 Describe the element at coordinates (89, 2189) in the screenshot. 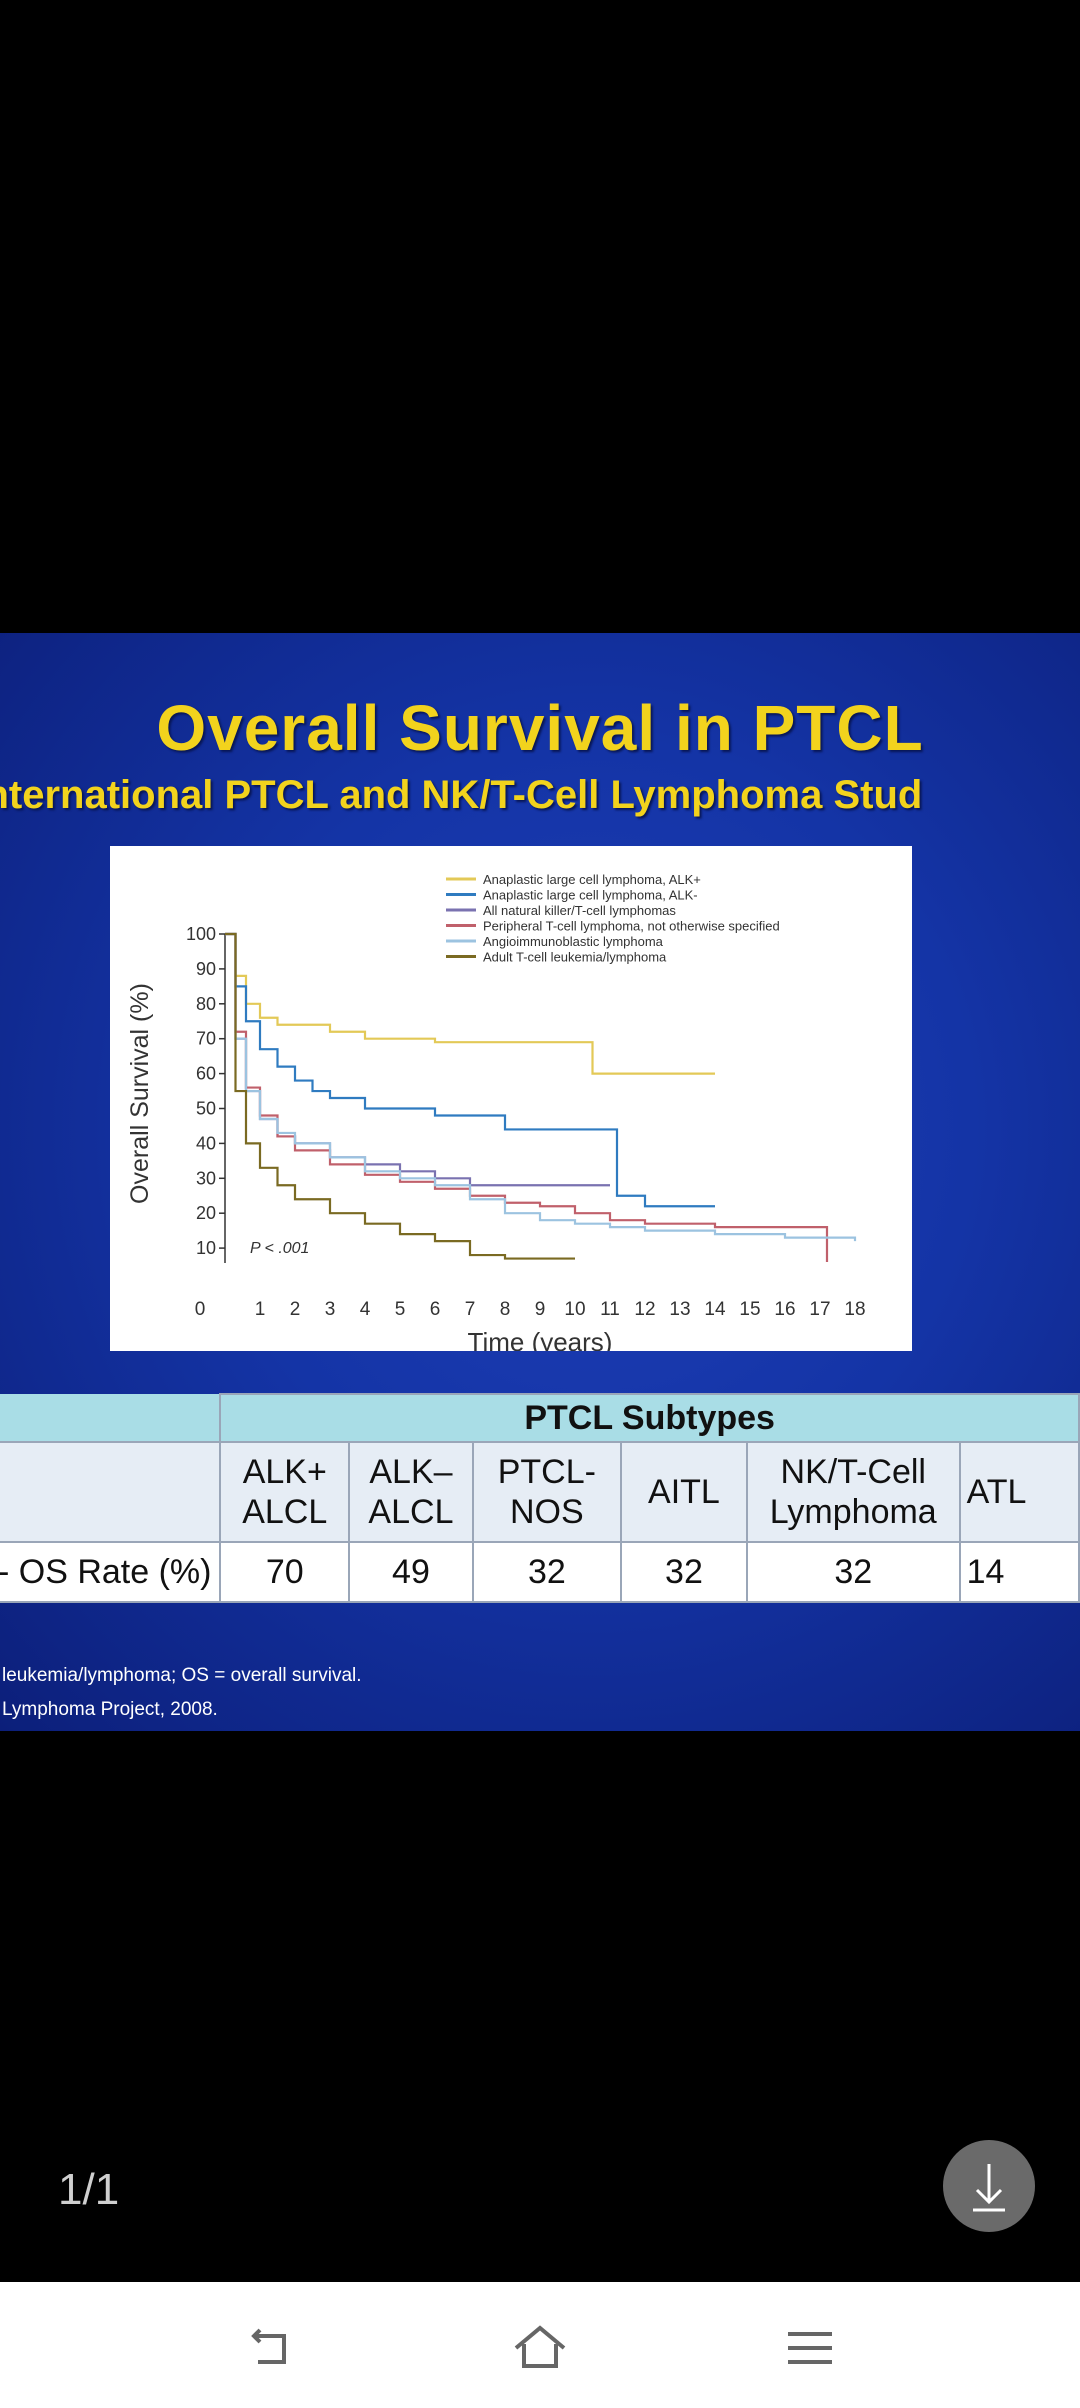

I see `page-indicator: 1/1` at that location.